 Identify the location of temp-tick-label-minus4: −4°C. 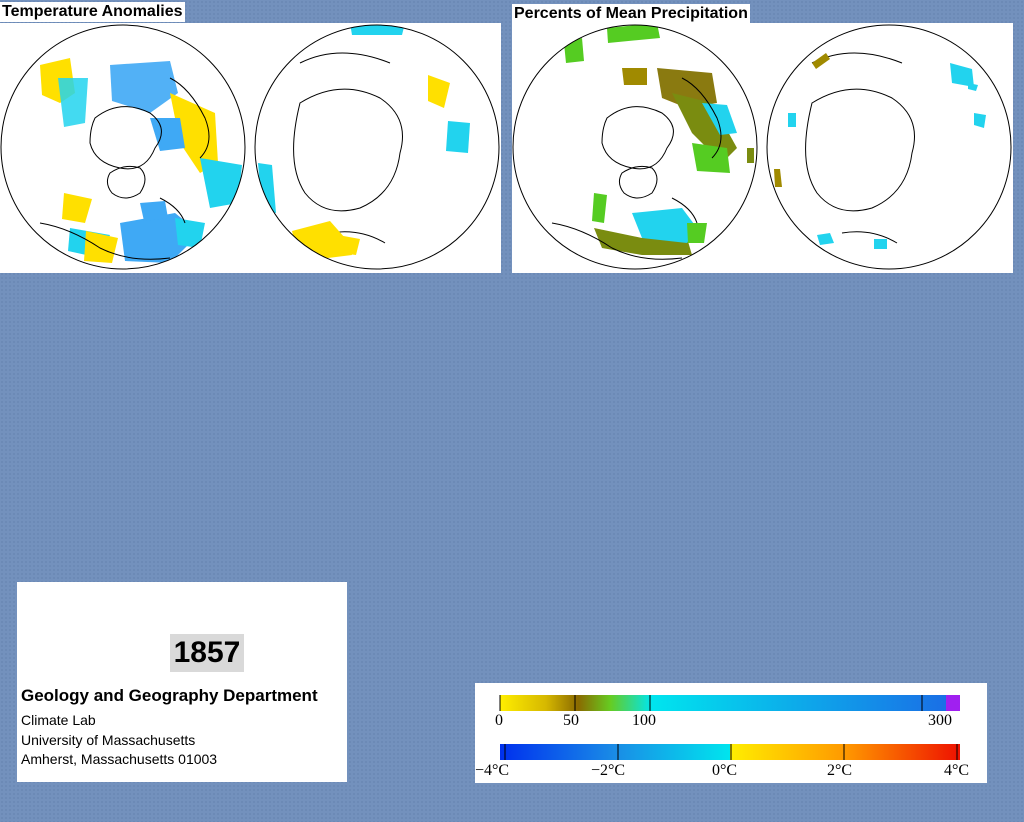
(492, 770).